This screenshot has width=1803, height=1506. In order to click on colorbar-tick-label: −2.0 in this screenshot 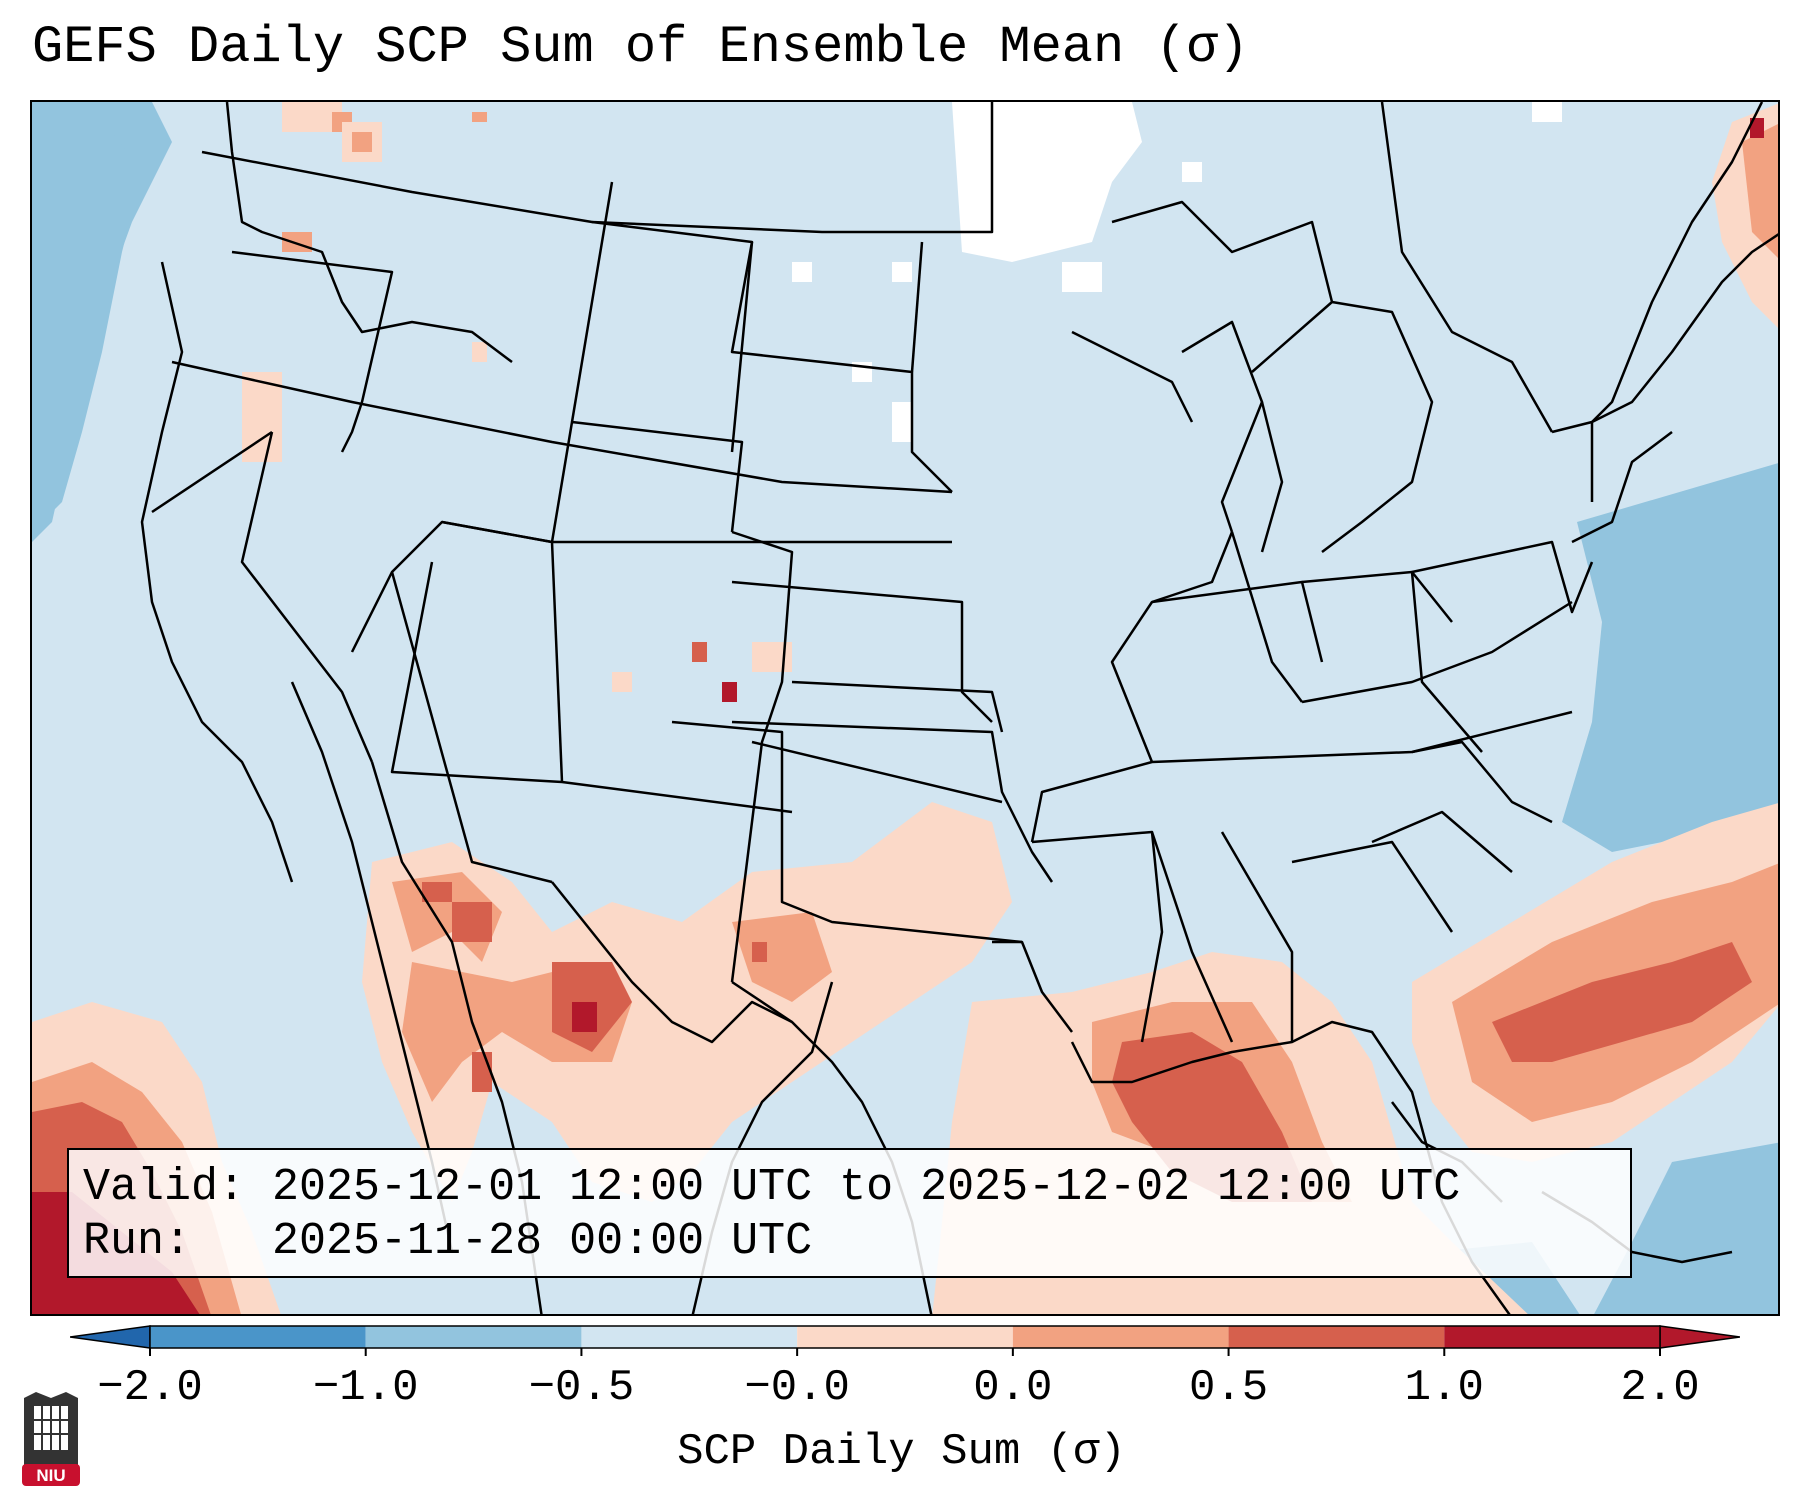, I will do `click(150, 1388)`.